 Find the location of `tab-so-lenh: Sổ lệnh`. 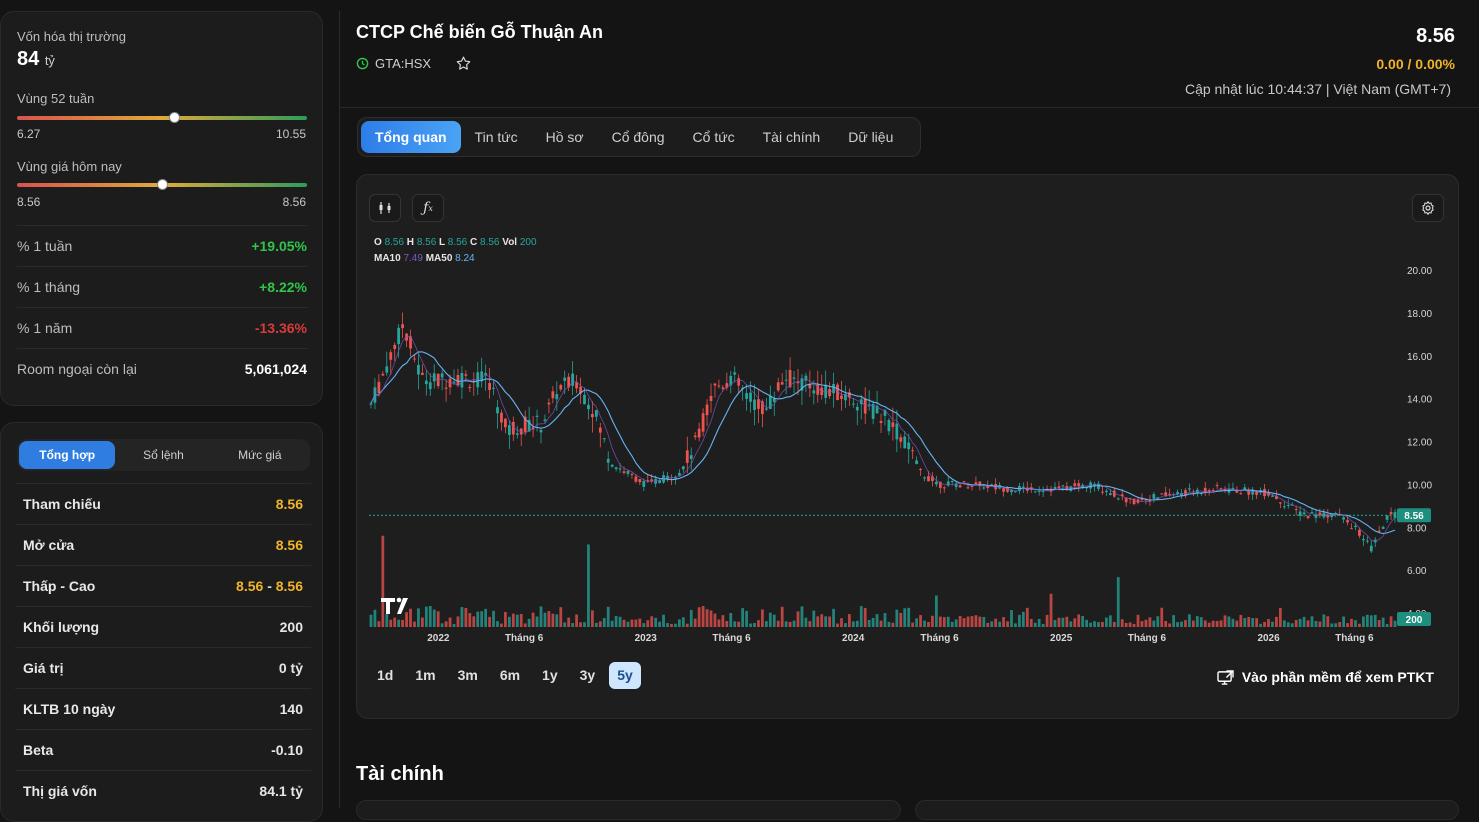

tab-so-lenh: Sổ lệnh is located at coordinates (163, 455).